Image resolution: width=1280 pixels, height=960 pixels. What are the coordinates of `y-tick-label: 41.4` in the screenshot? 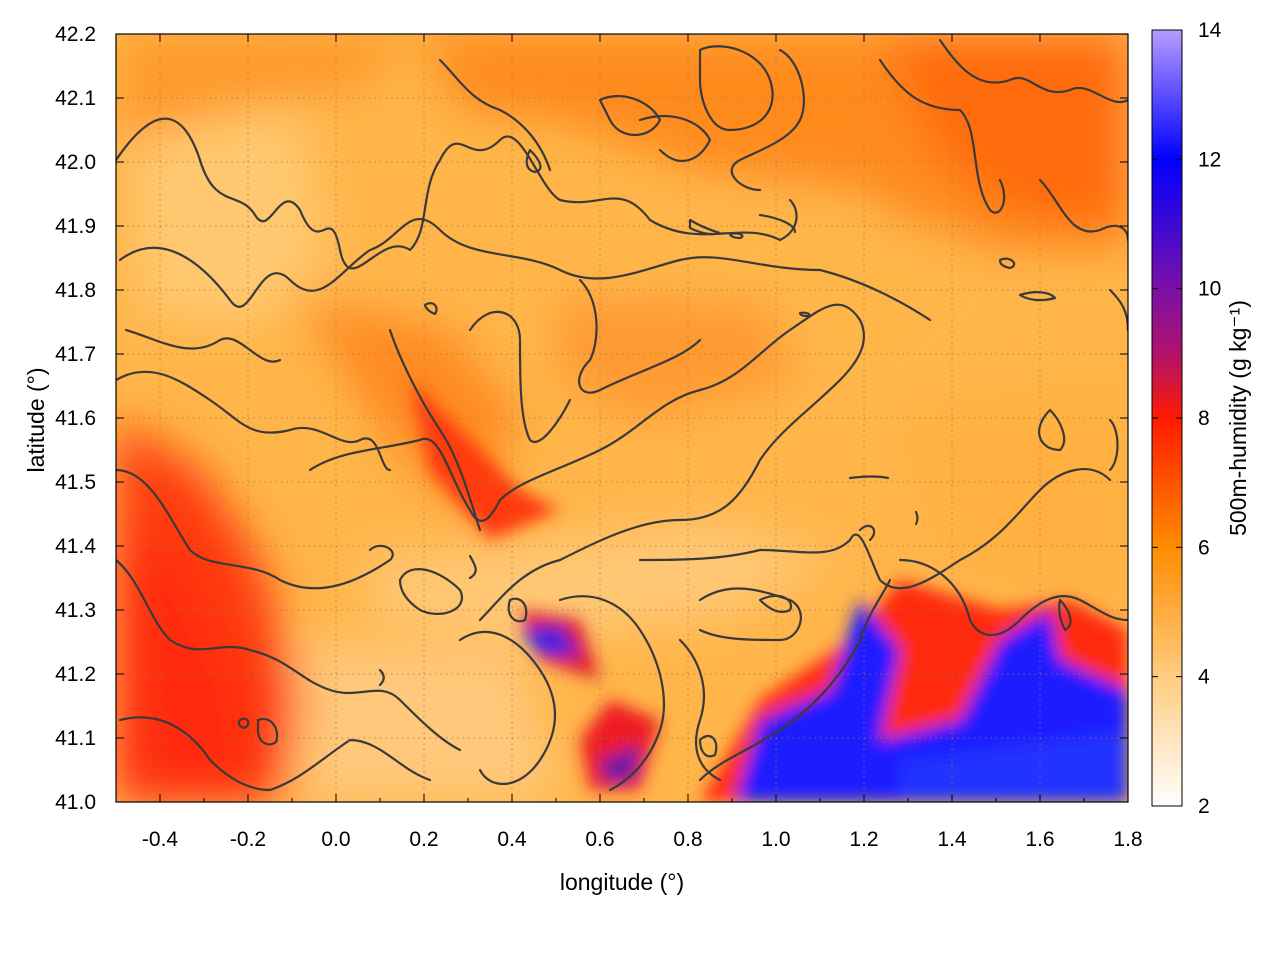 It's located at (75, 546).